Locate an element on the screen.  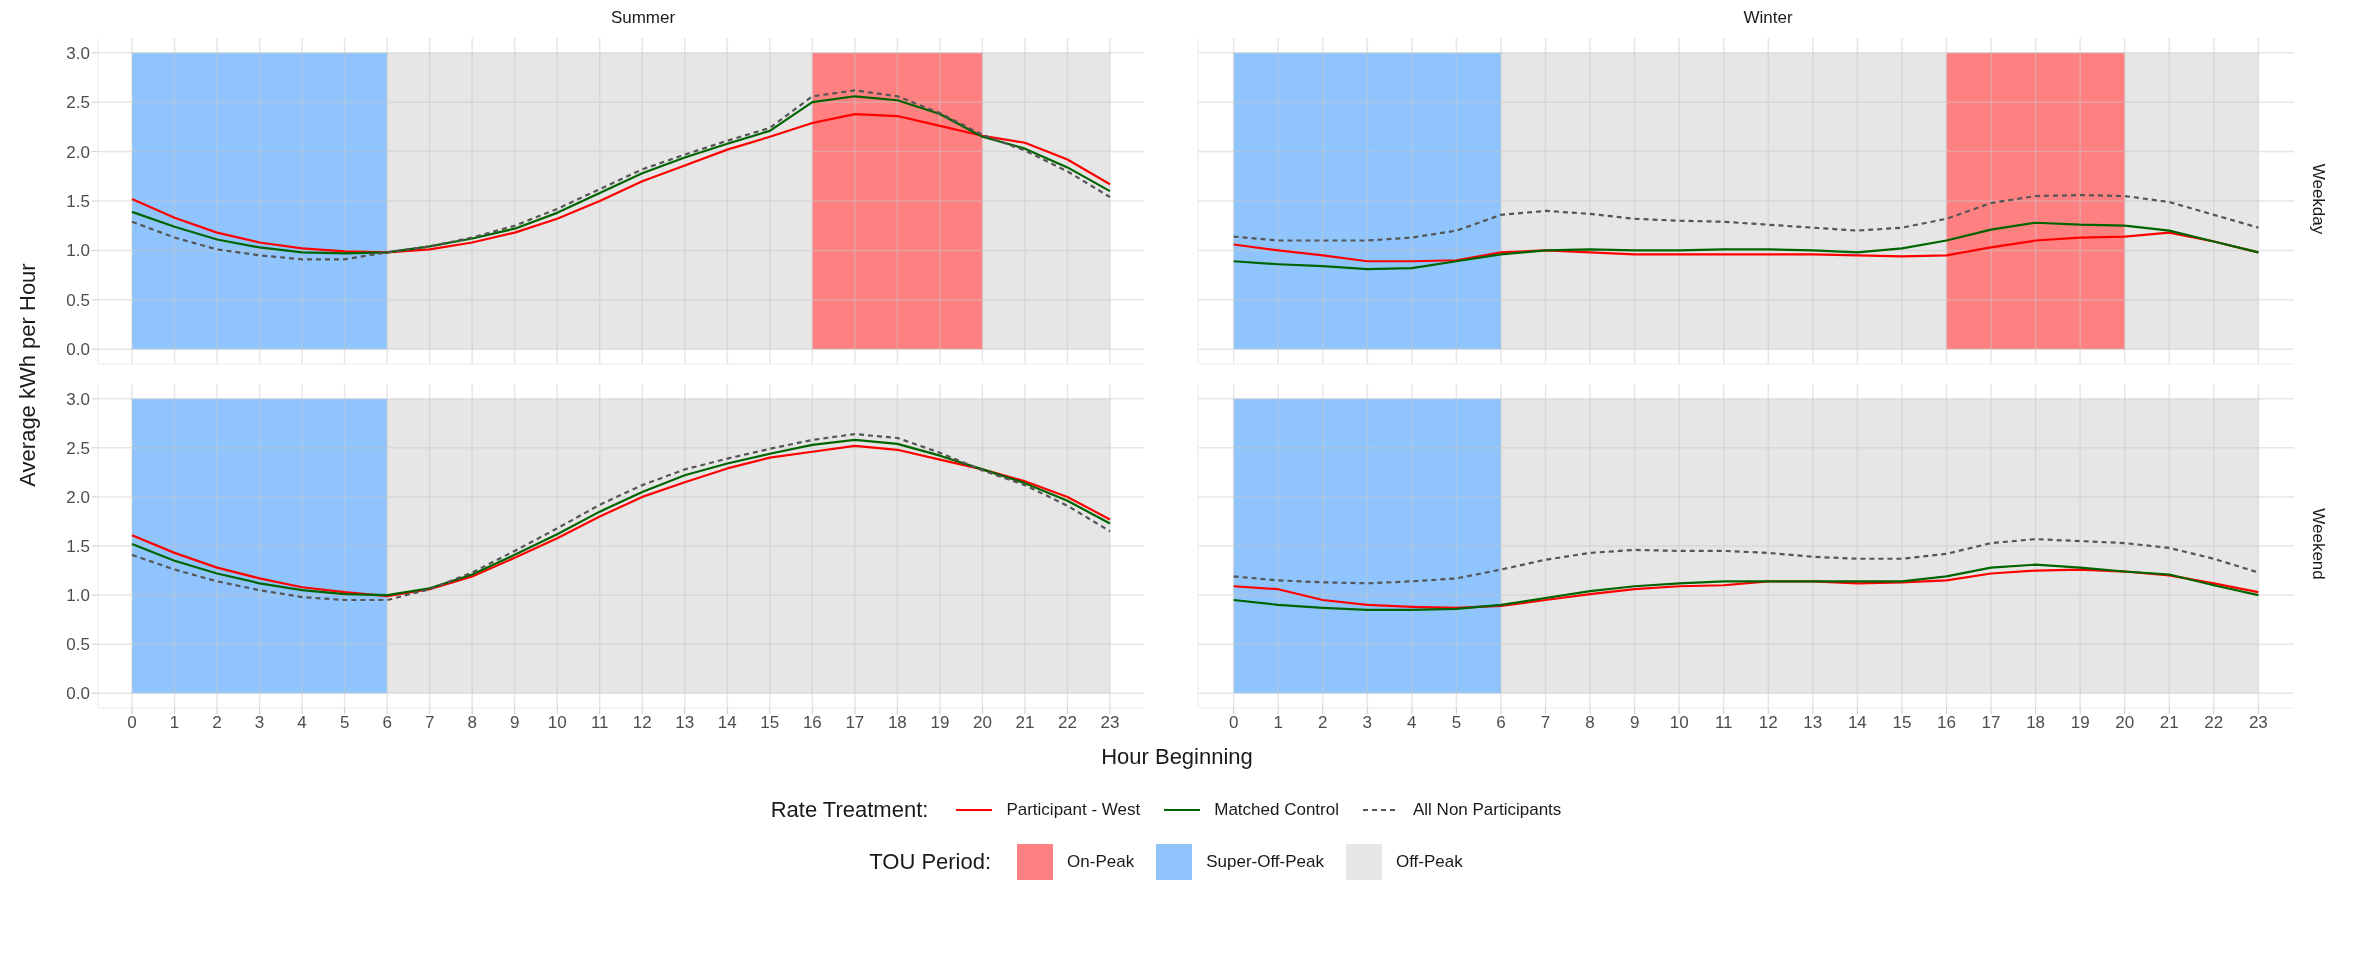
legend-label: Participant - West is located at coordinates (1073, 810).